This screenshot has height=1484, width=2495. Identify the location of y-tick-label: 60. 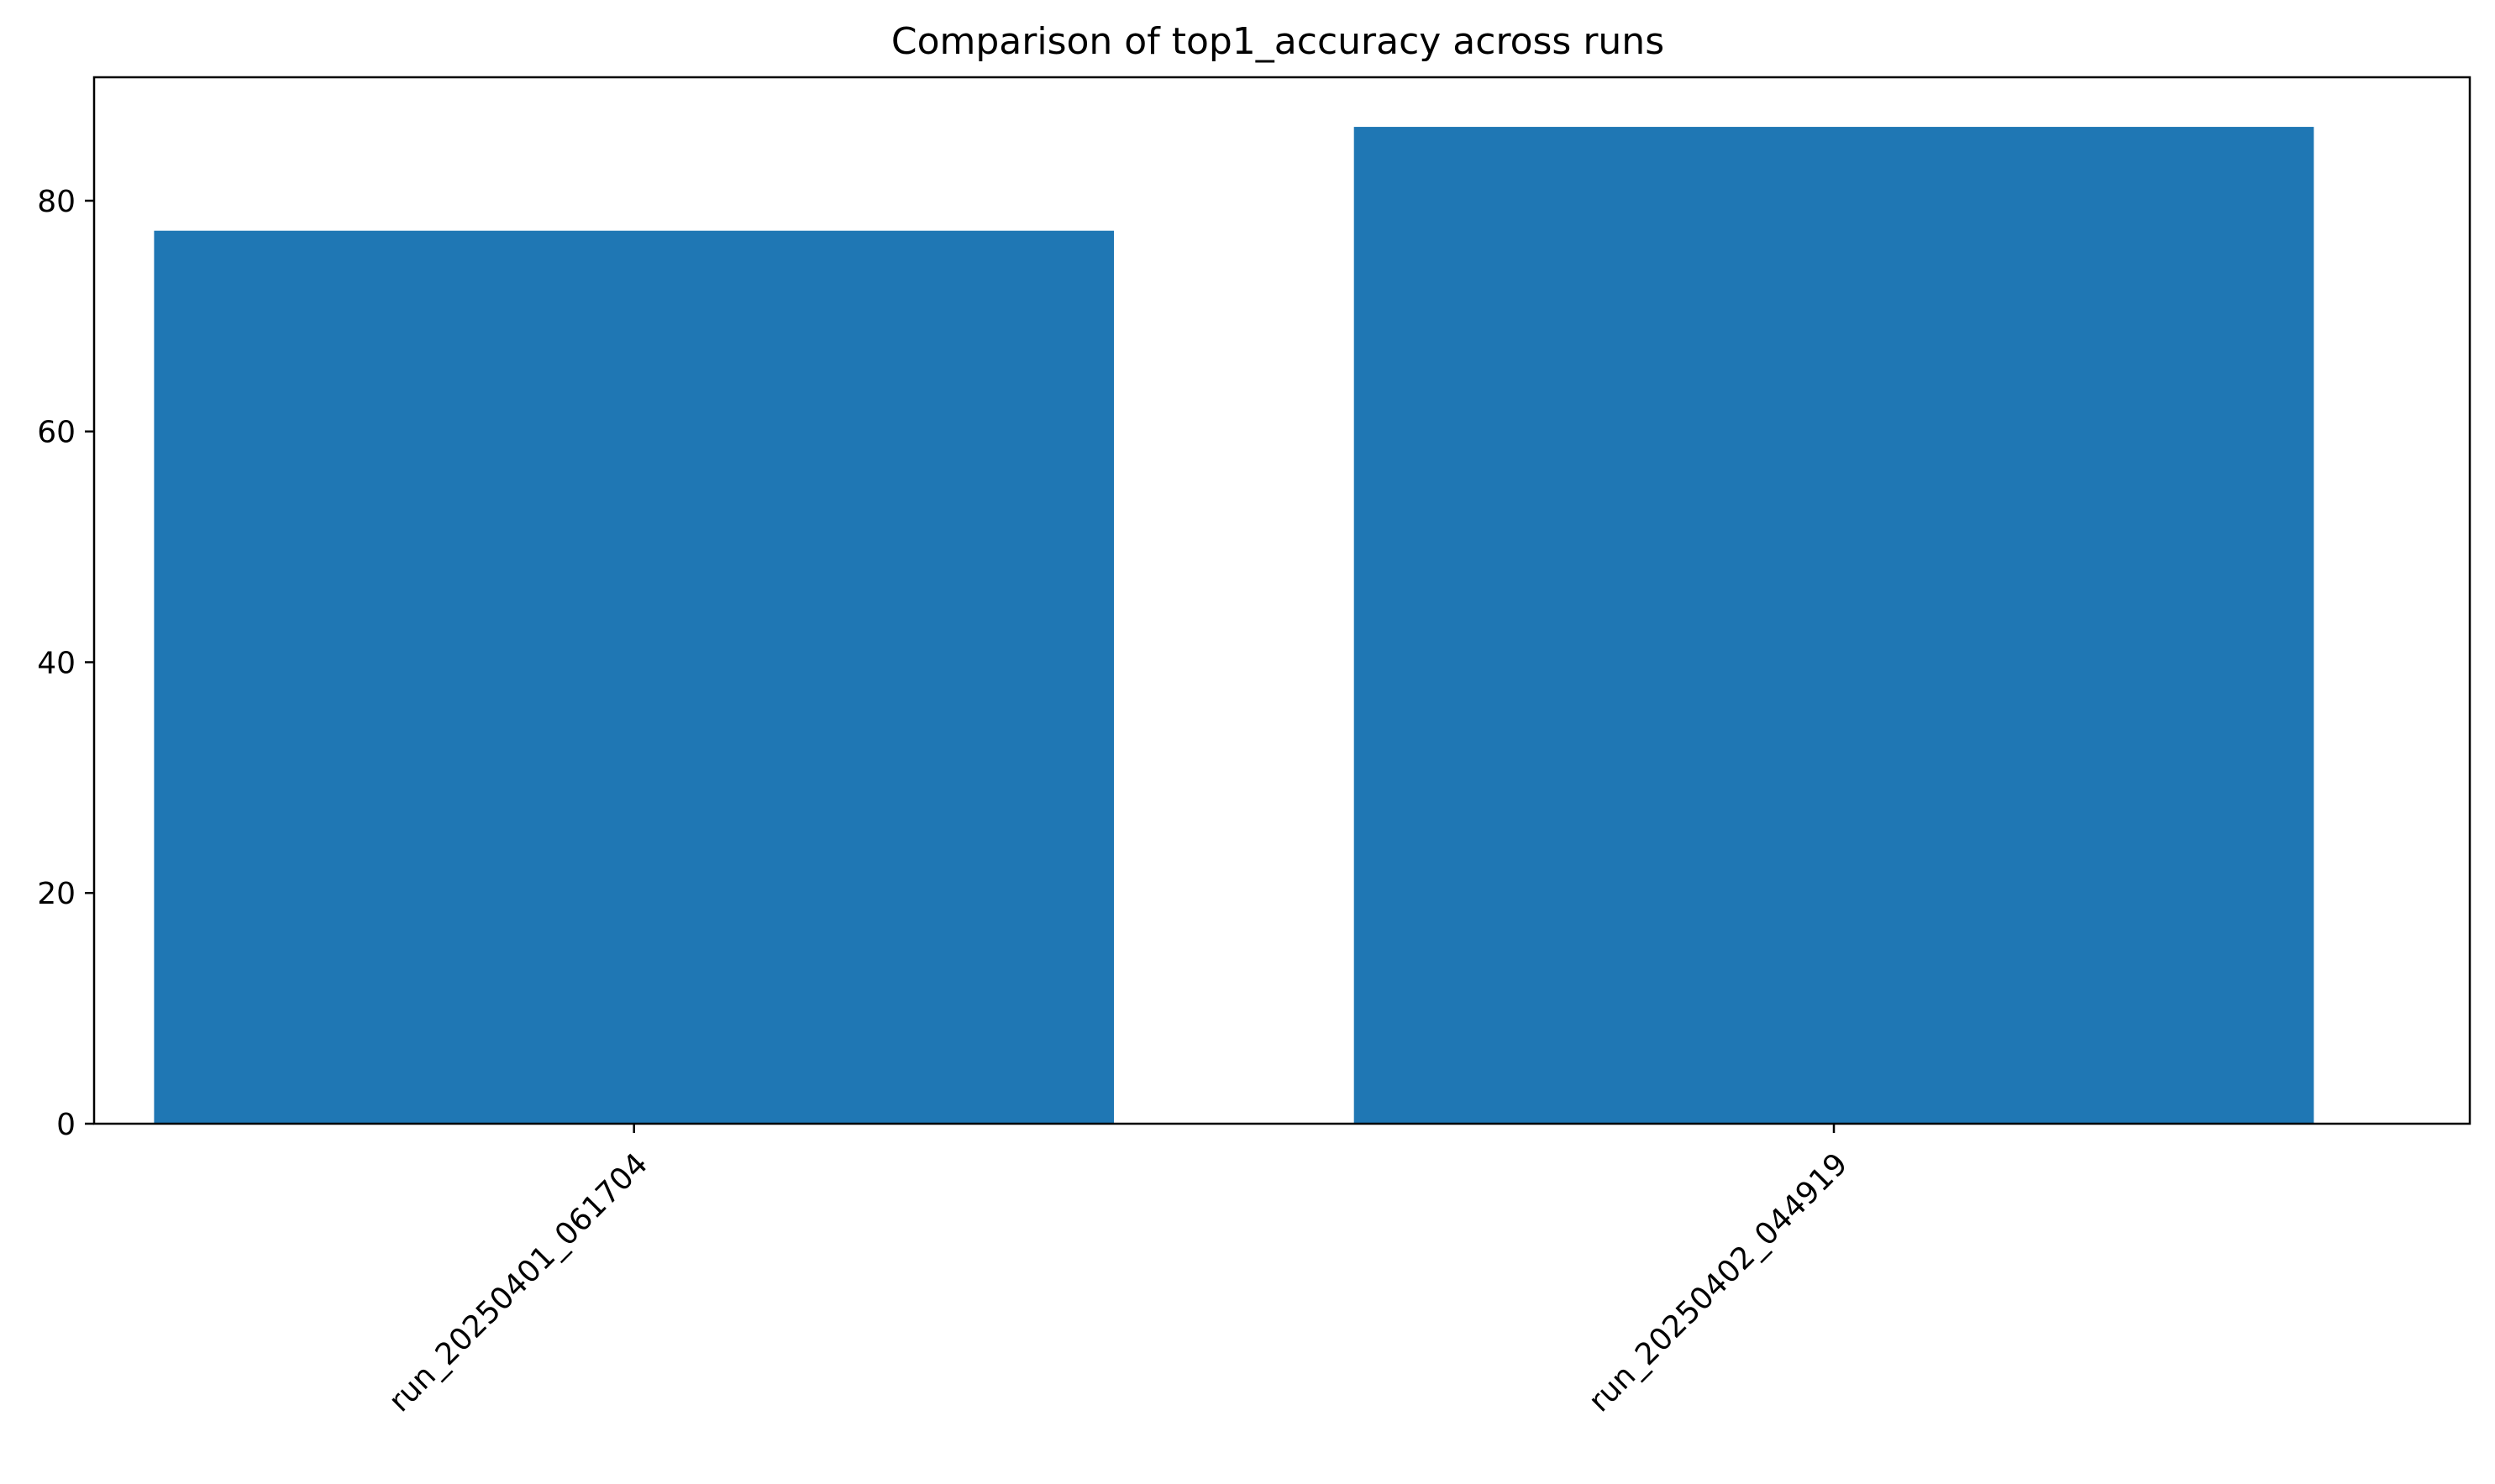
(56, 433).